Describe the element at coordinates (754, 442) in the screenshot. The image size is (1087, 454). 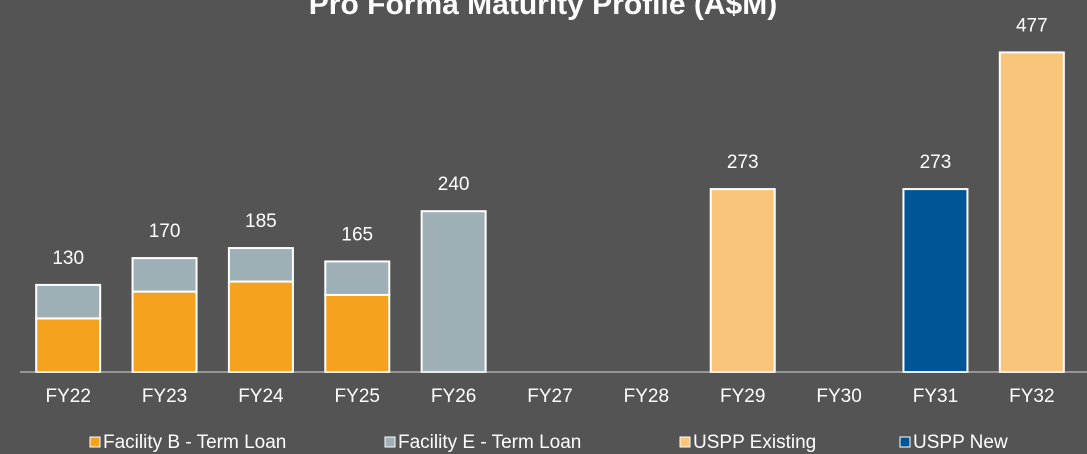
I see `legend-label: USPP Existing` at that location.